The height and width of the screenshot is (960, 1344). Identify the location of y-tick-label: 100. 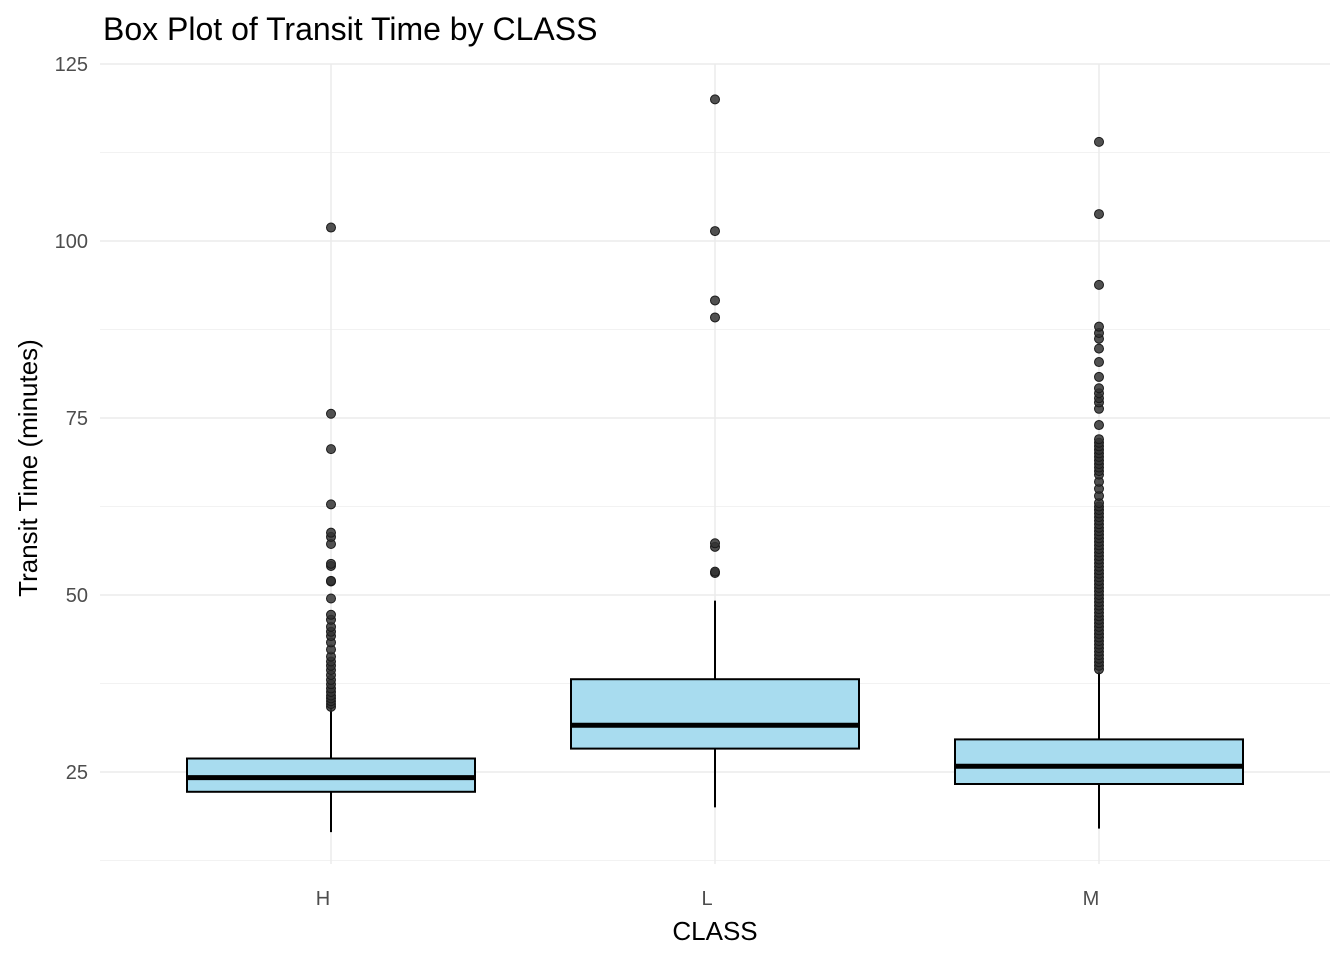
(71, 242).